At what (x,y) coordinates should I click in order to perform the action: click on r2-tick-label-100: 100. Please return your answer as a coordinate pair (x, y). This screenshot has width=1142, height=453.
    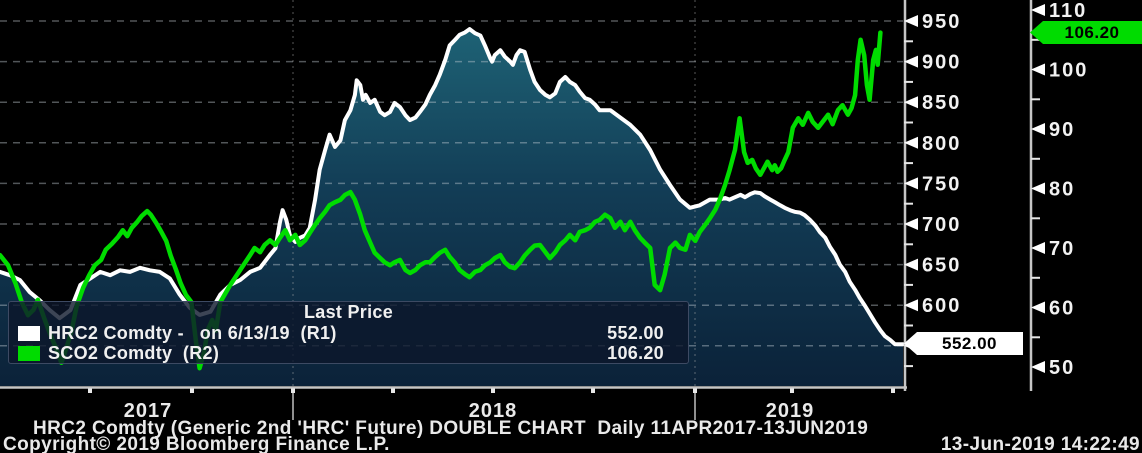
    Looking at the image, I should click on (1068, 71).